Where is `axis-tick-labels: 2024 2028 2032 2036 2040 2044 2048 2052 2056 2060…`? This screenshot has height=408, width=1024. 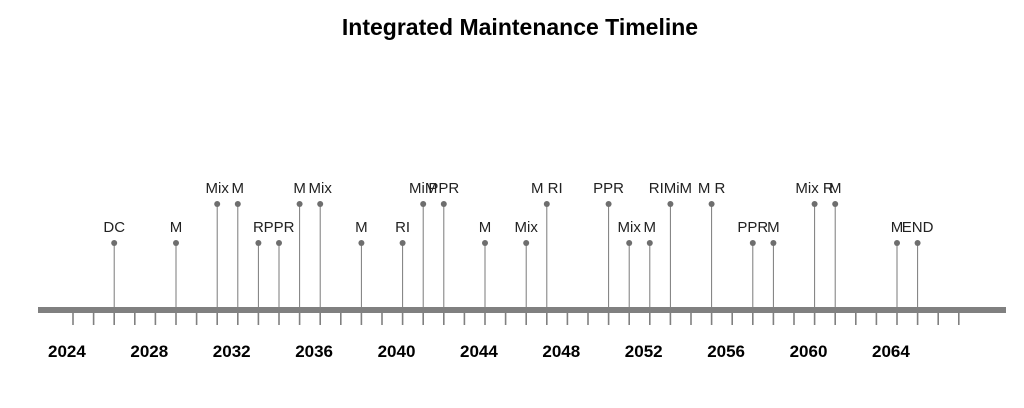
axis-tick-labels: 2024 2028 2032 2036 2040 2044 2048 2052 2056 2060… is located at coordinates (479, 351).